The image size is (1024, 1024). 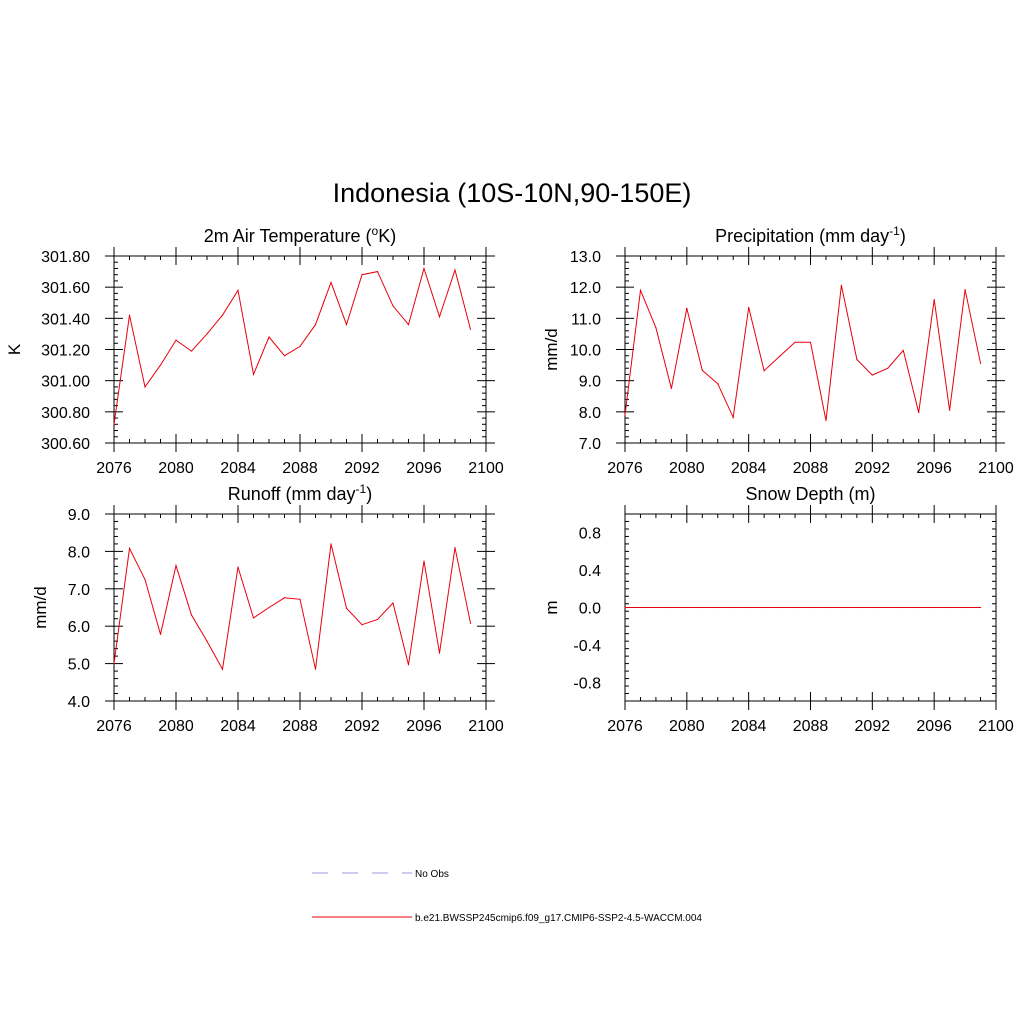 What do you see at coordinates (300, 607) in the screenshot?
I see `plot-frame` at bounding box center [300, 607].